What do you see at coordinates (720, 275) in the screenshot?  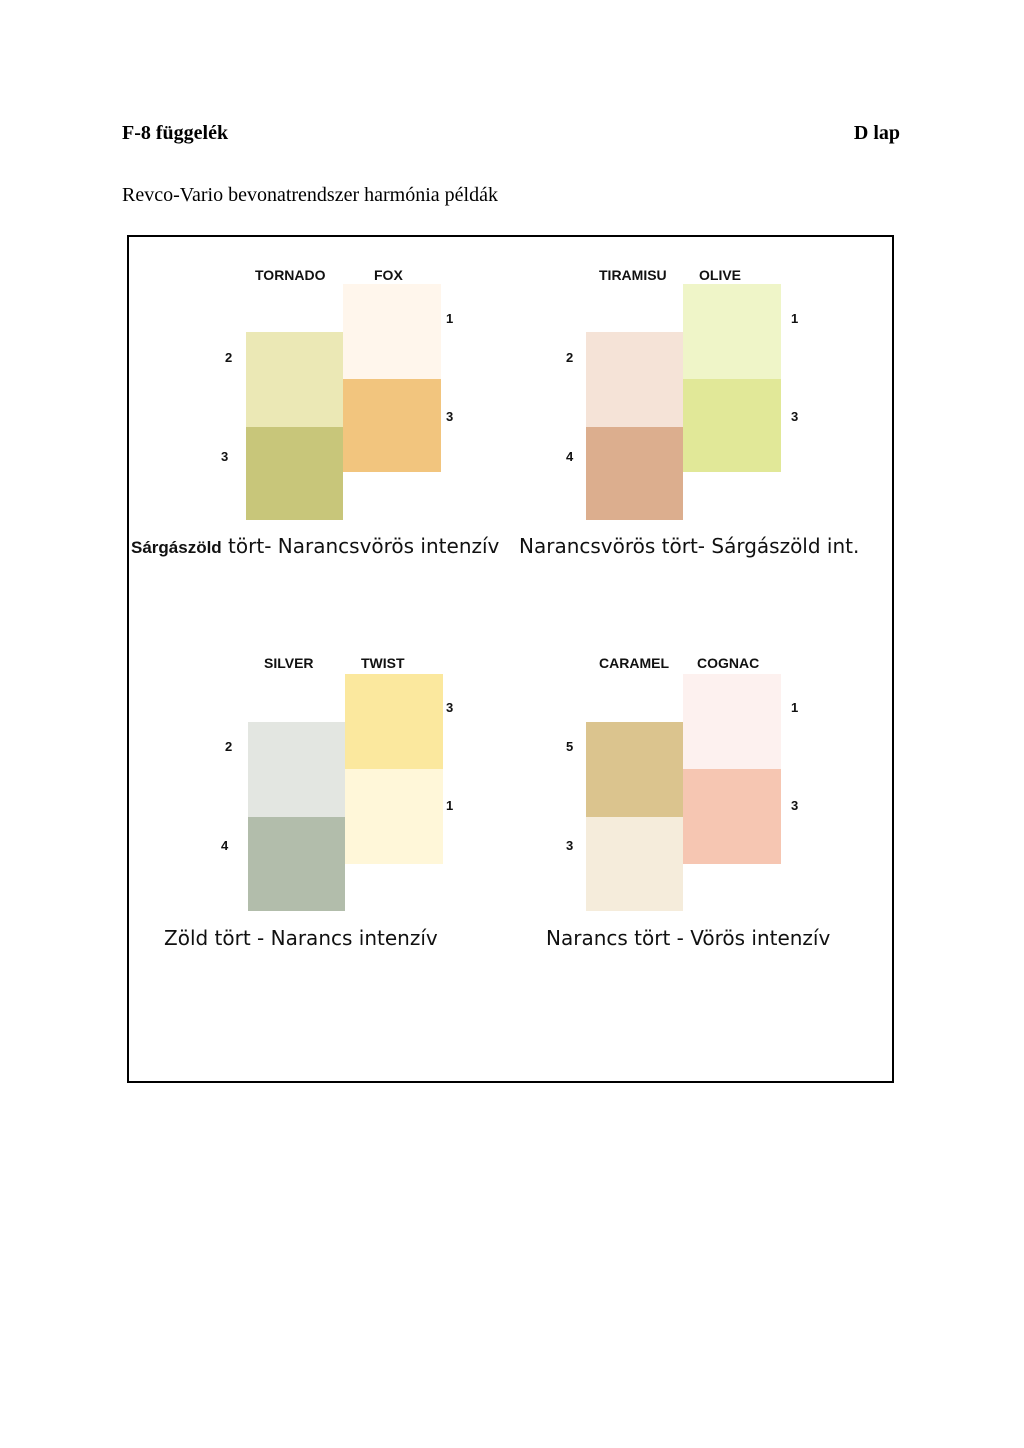 I see `right-color-name: OLIVE` at bounding box center [720, 275].